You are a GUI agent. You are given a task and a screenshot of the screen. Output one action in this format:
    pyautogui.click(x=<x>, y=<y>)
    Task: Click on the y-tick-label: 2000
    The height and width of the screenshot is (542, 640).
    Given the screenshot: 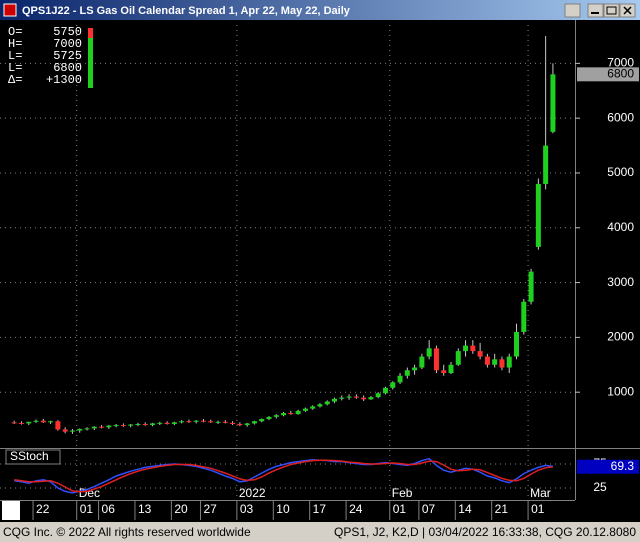 What is the action you would take?
    pyautogui.click(x=620, y=337)
    